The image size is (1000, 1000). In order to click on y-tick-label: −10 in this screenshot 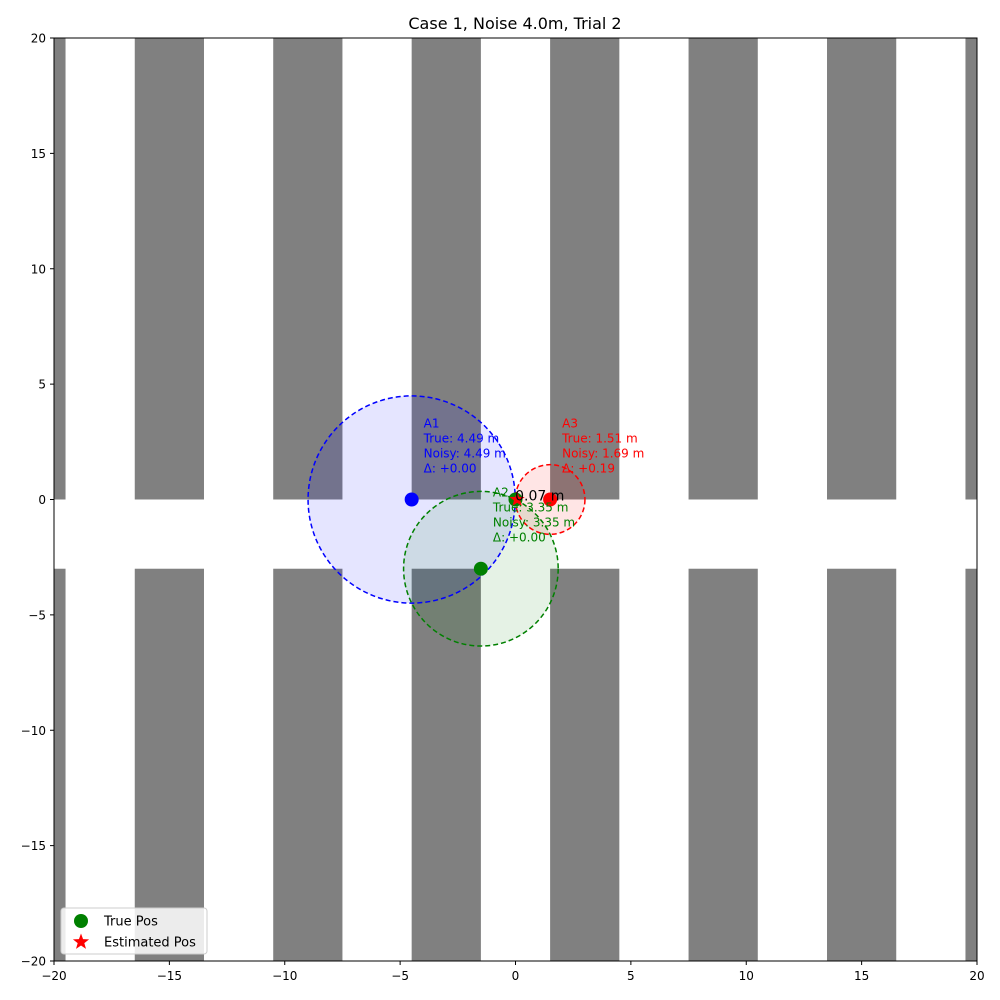, I will do `click(33, 731)`.